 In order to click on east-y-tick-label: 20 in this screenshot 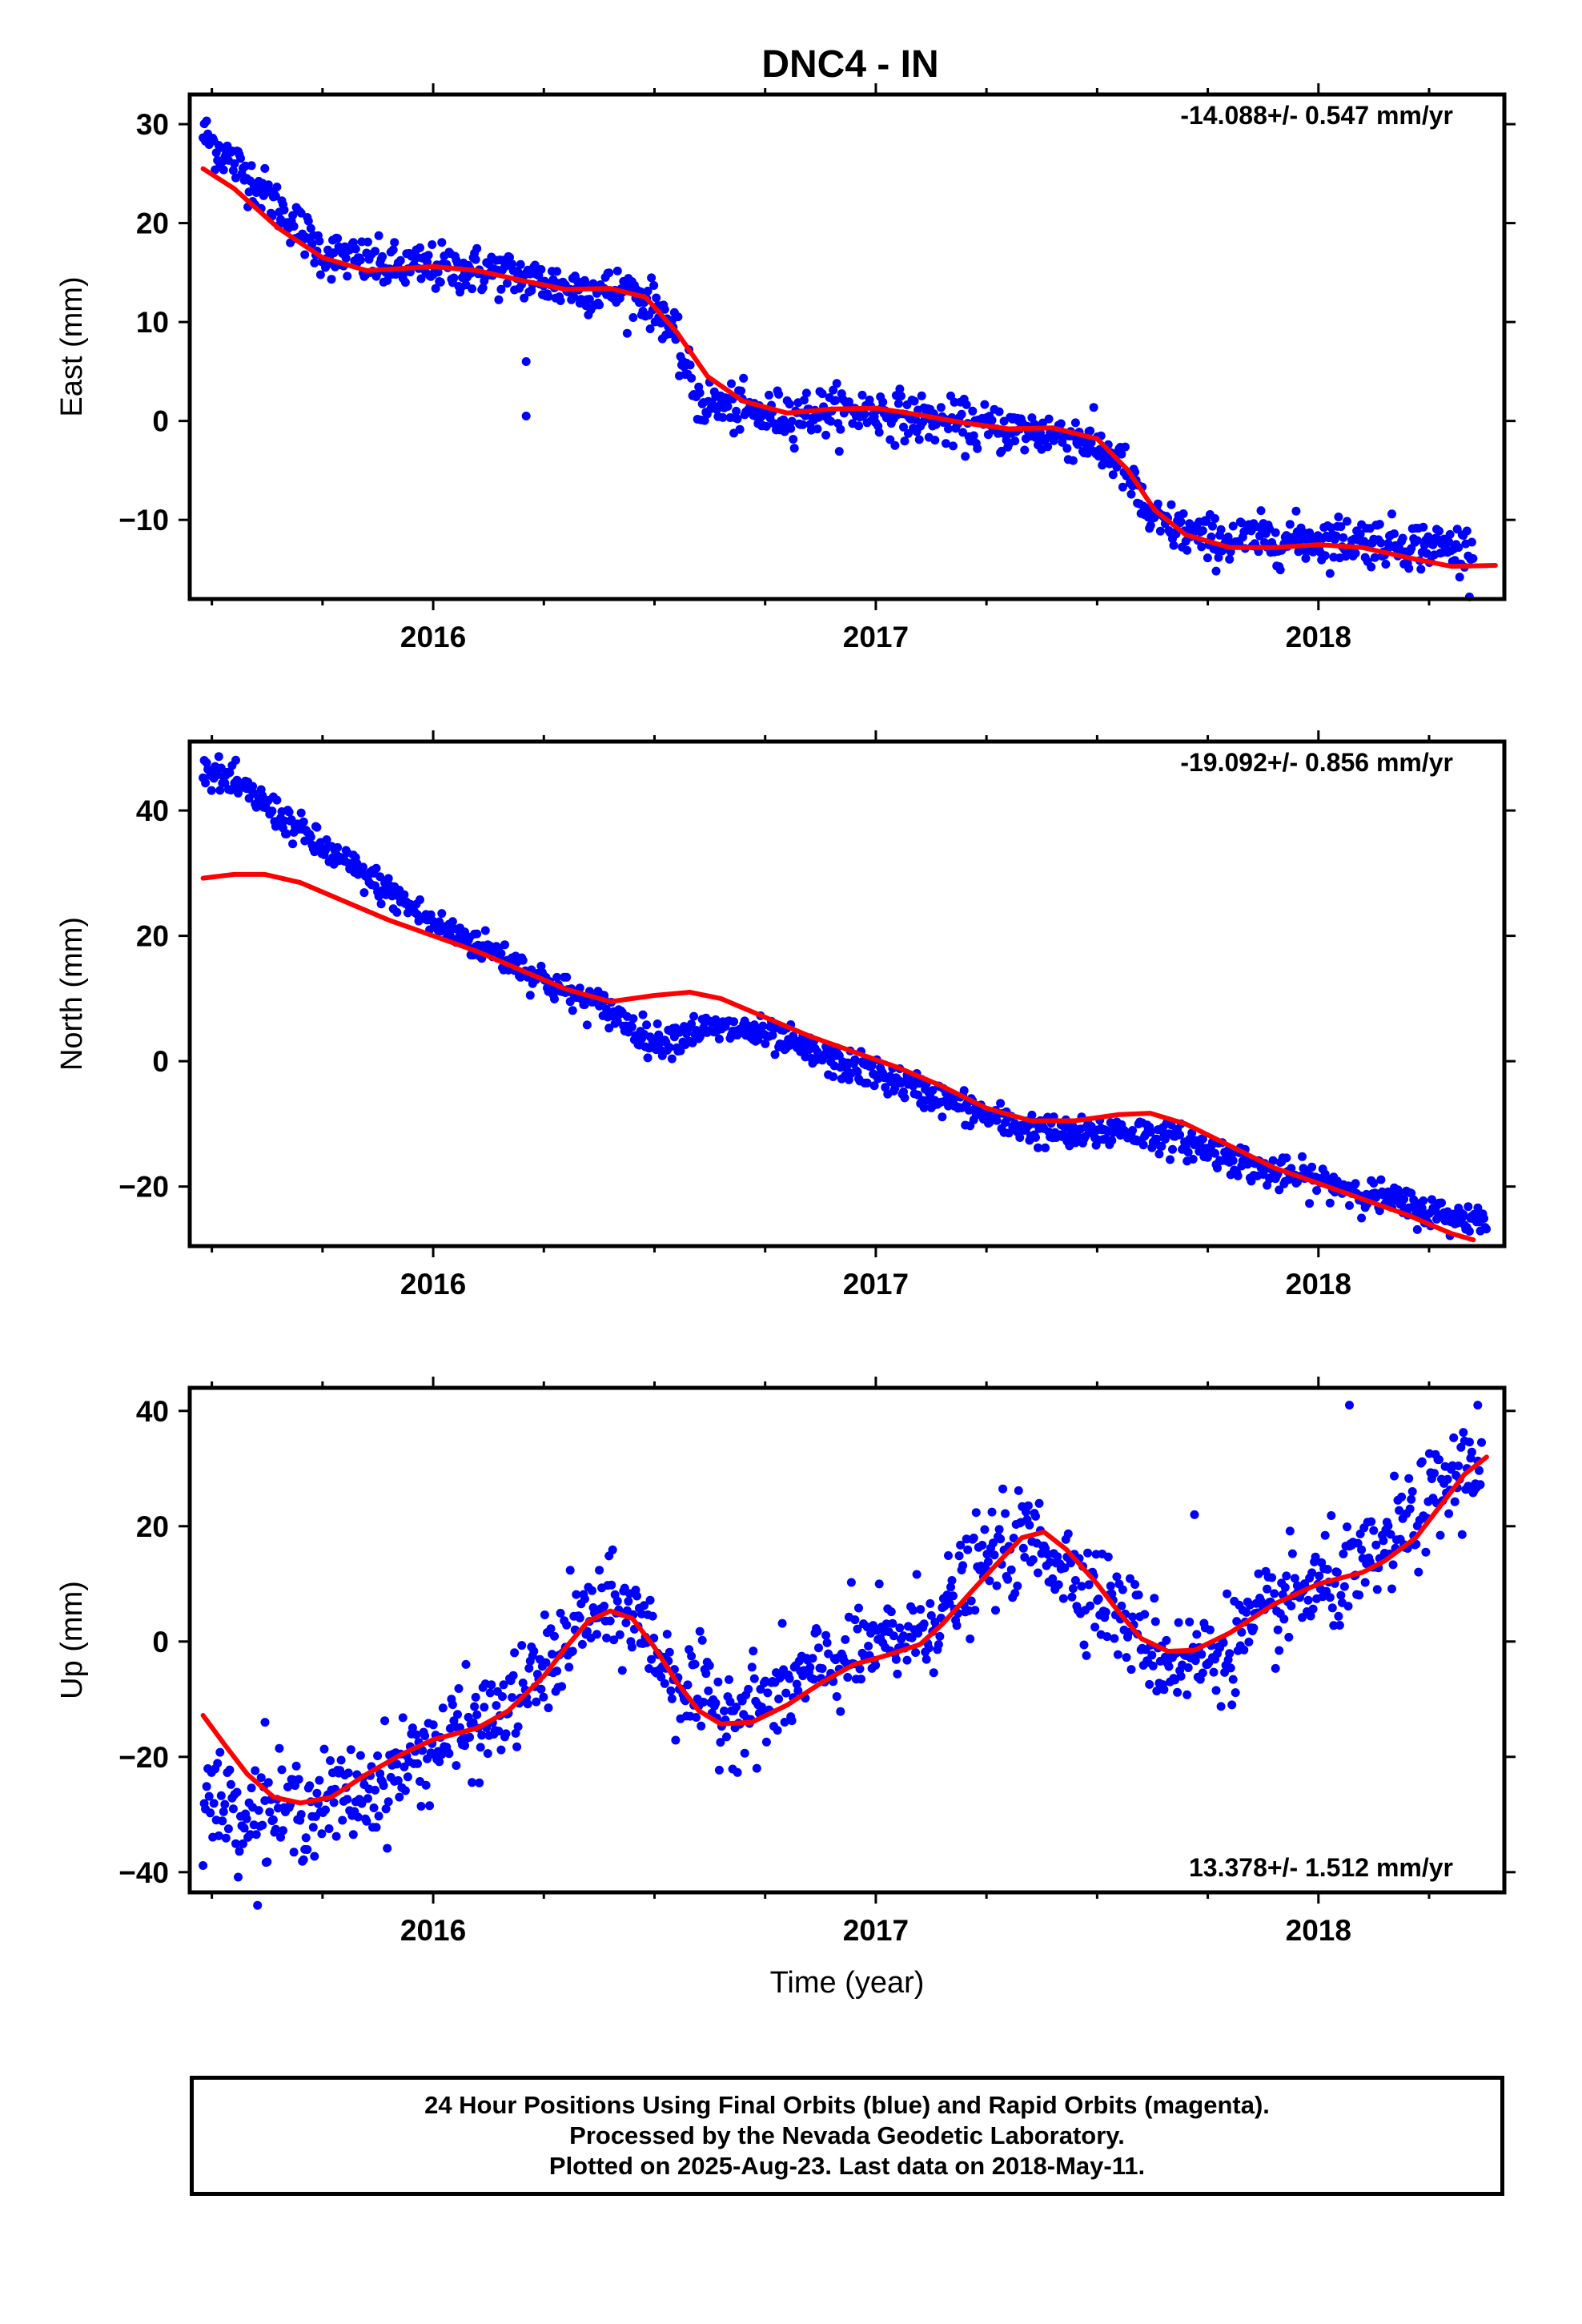, I will do `click(152, 223)`.